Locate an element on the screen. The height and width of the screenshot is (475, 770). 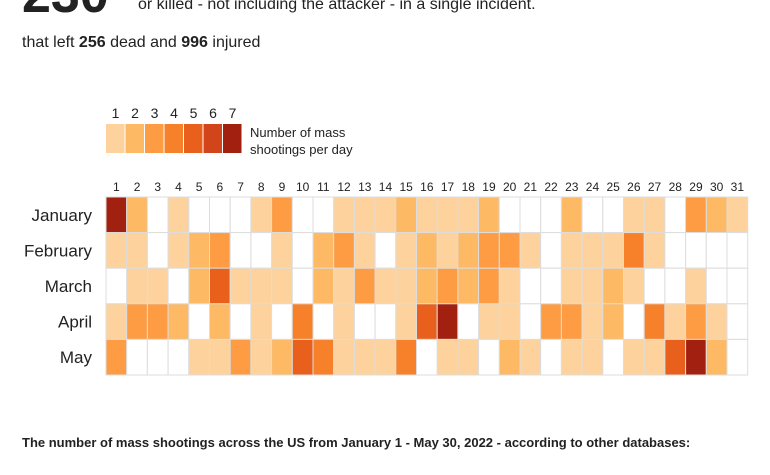
summary-text: dead and is located at coordinates (144, 42).